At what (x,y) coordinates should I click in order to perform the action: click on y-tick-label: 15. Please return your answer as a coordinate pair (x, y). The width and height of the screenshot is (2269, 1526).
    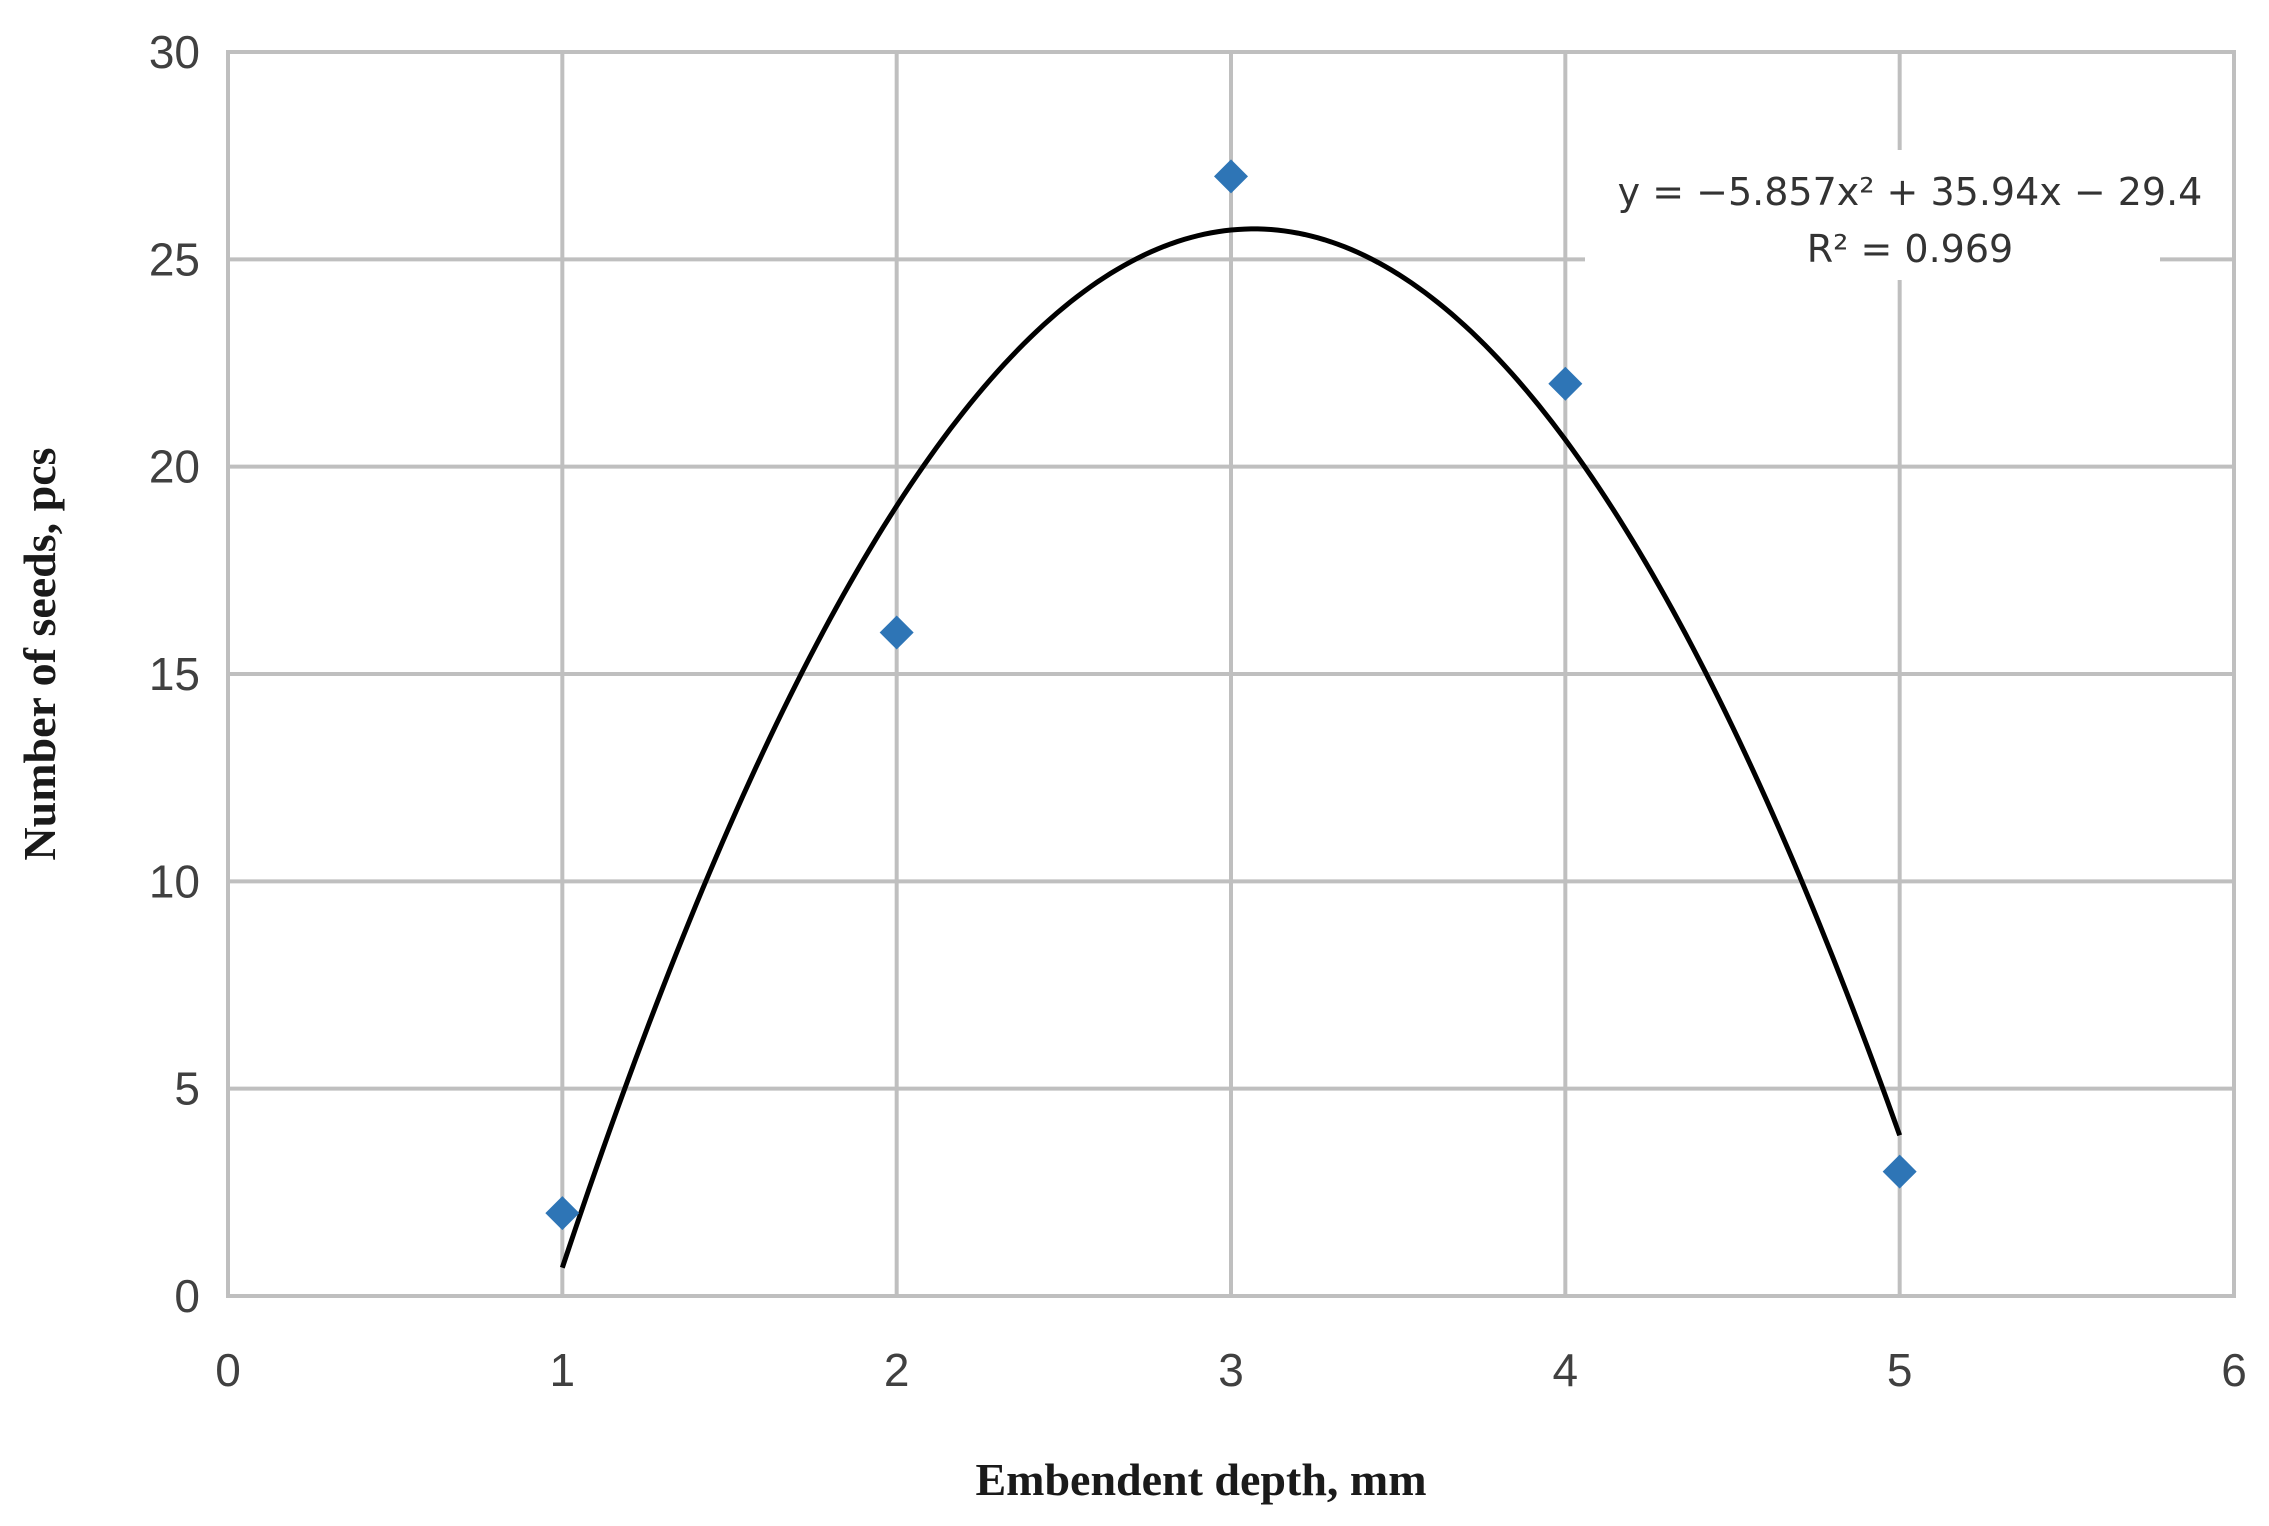
    Looking at the image, I should click on (174, 674).